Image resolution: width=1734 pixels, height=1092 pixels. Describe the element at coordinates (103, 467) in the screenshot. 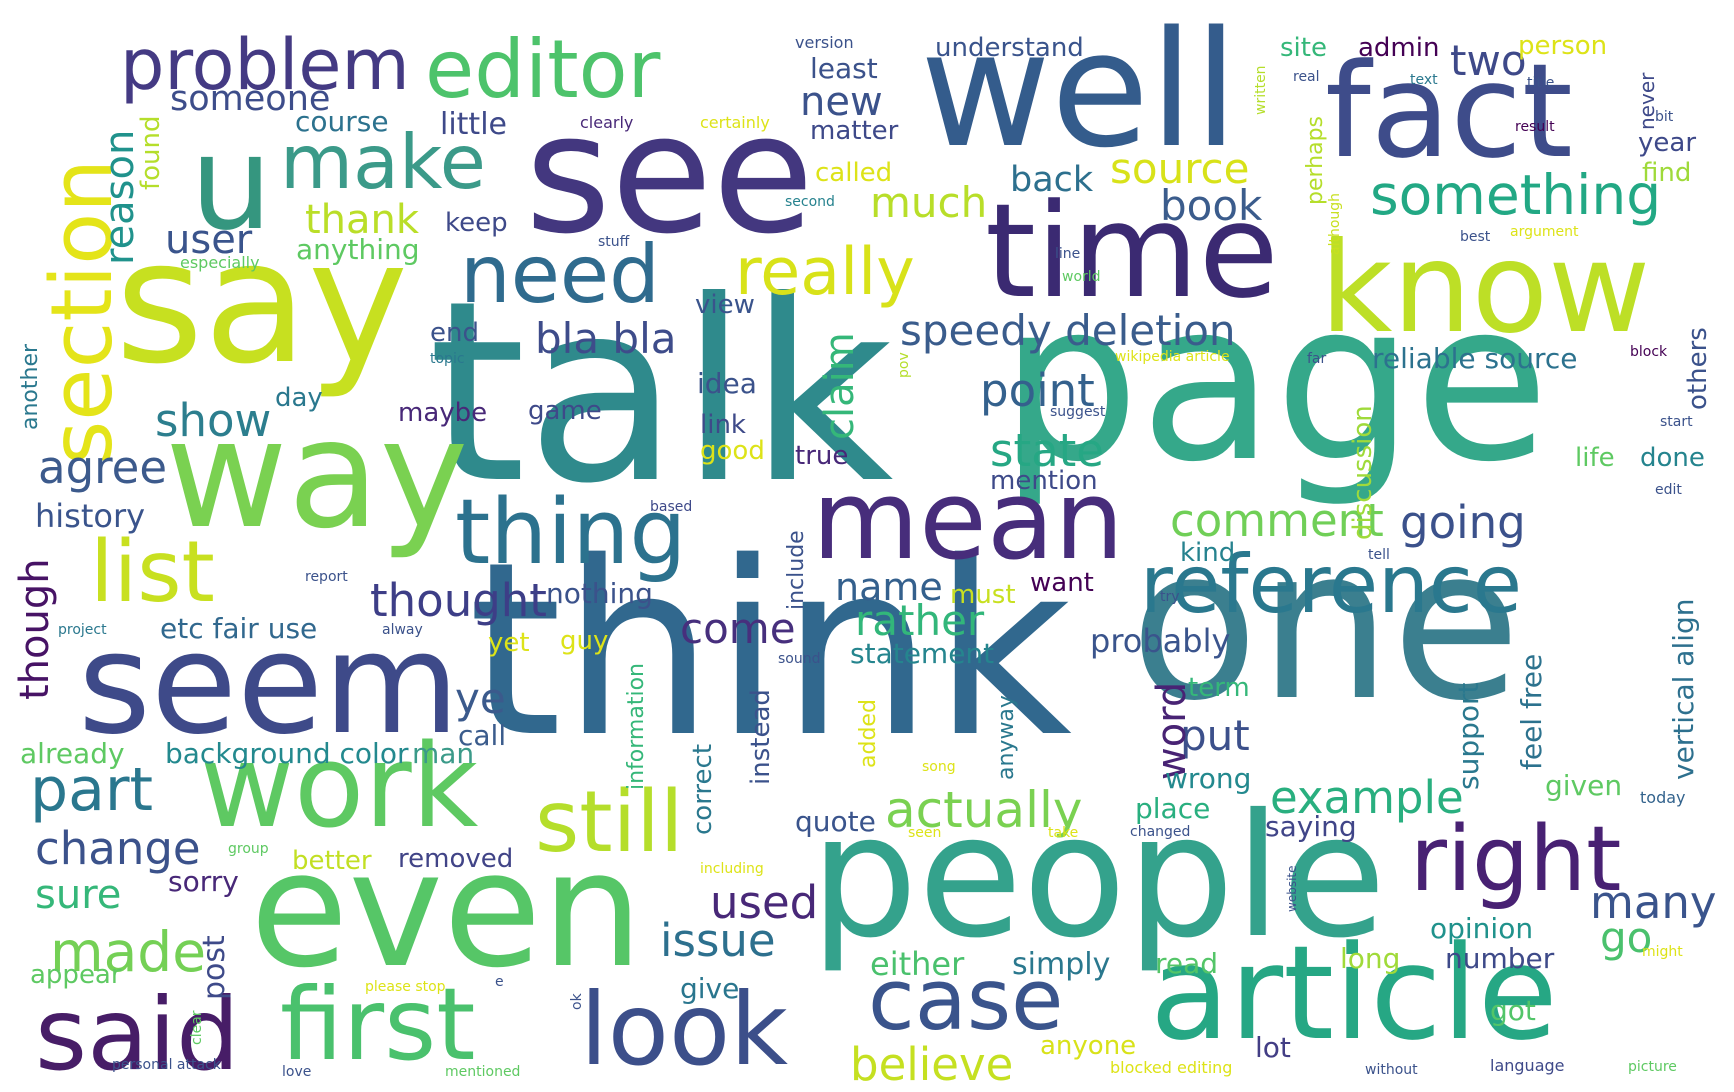

I see `word-agree: agree` at that location.